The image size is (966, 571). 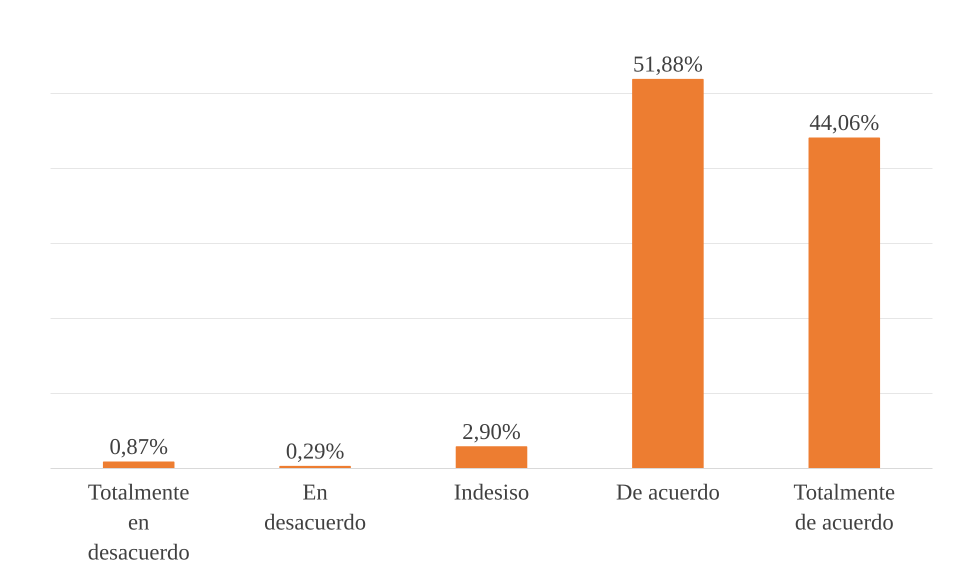 What do you see at coordinates (138, 446) in the screenshot?
I see `data-label: 0,87%` at bounding box center [138, 446].